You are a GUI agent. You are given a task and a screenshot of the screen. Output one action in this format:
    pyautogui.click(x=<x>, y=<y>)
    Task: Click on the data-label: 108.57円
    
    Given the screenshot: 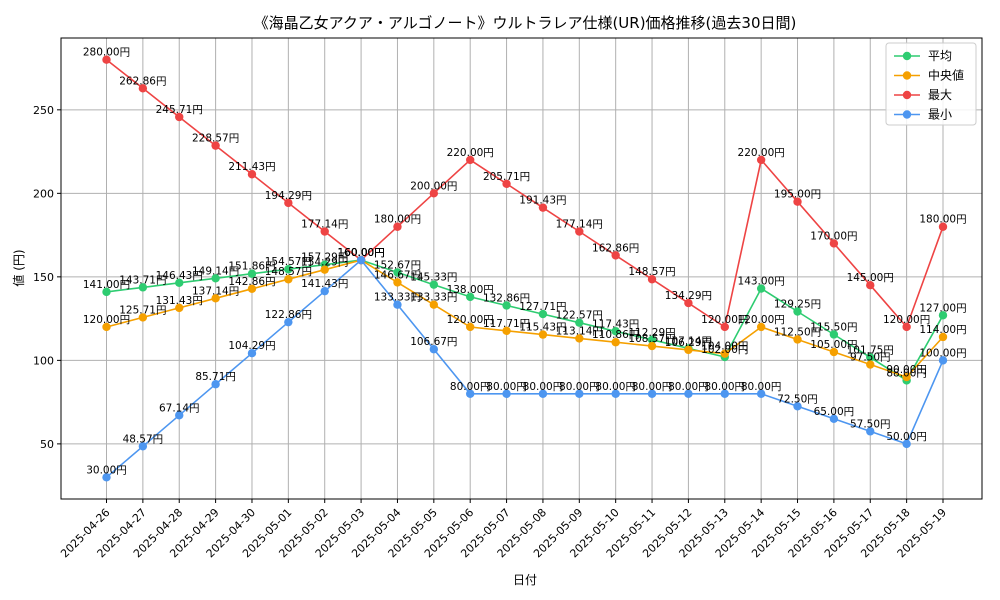 What is the action you would take?
    pyautogui.click(x=651, y=339)
    